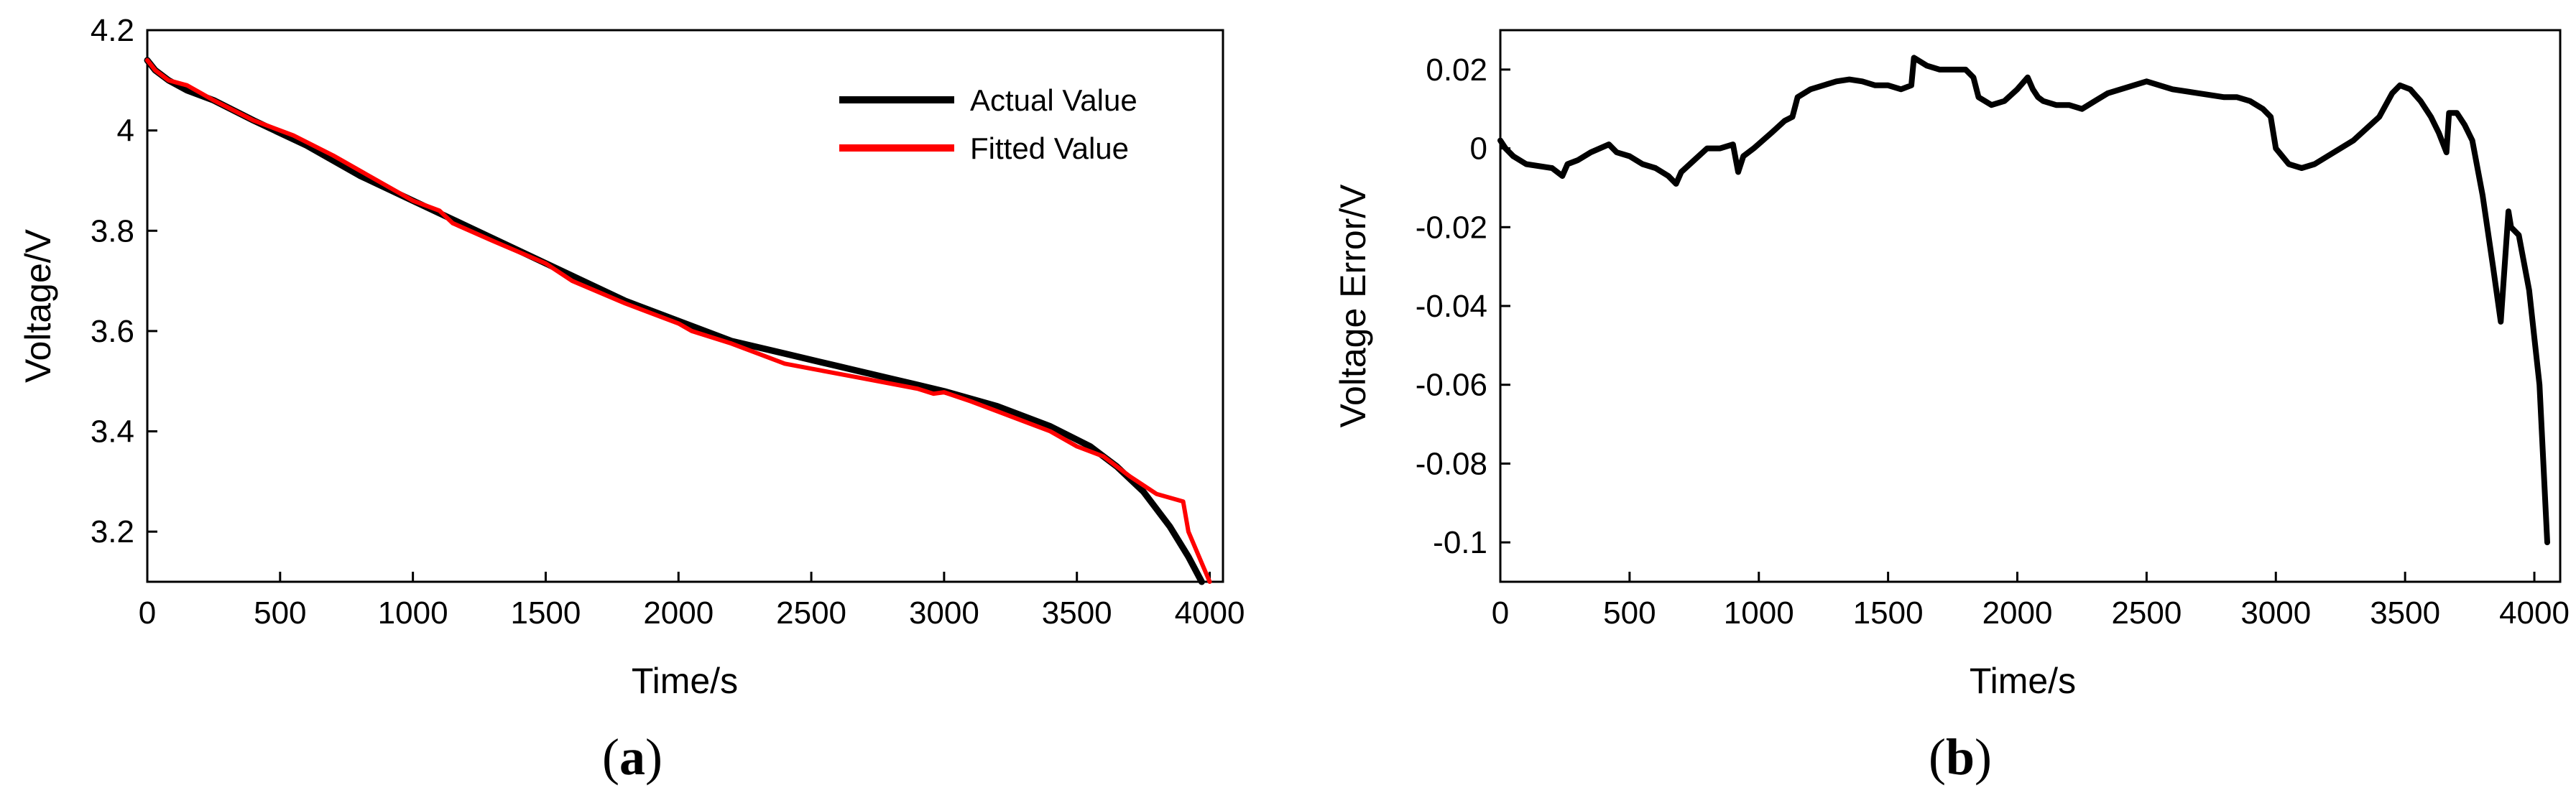 This screenshot has width=2576, height=803. Describe the element at coordinates (38, 305) in the screenshot. I see `panel-a-y-axis-label: Voltage/V` at that location.